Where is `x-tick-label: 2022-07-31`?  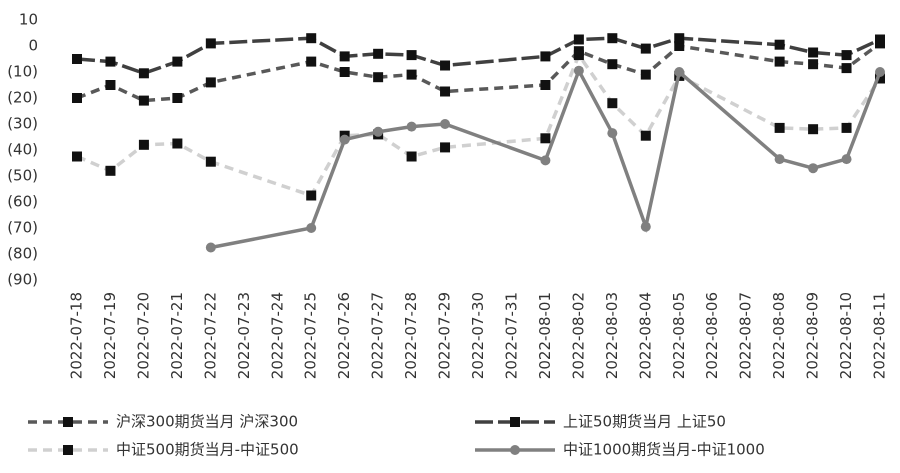
x-tick-label: 2022-07-31 is located at coordinates (511, 335).